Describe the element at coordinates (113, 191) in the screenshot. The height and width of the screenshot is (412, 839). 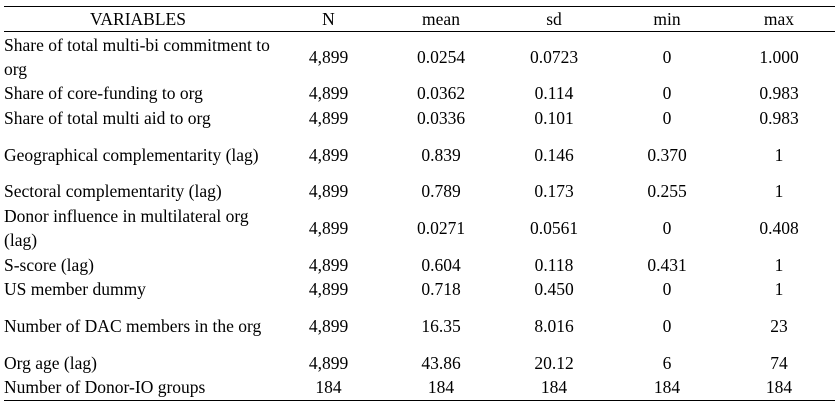
I see `row-label: Sectoral complementarity (lag)` at that location.